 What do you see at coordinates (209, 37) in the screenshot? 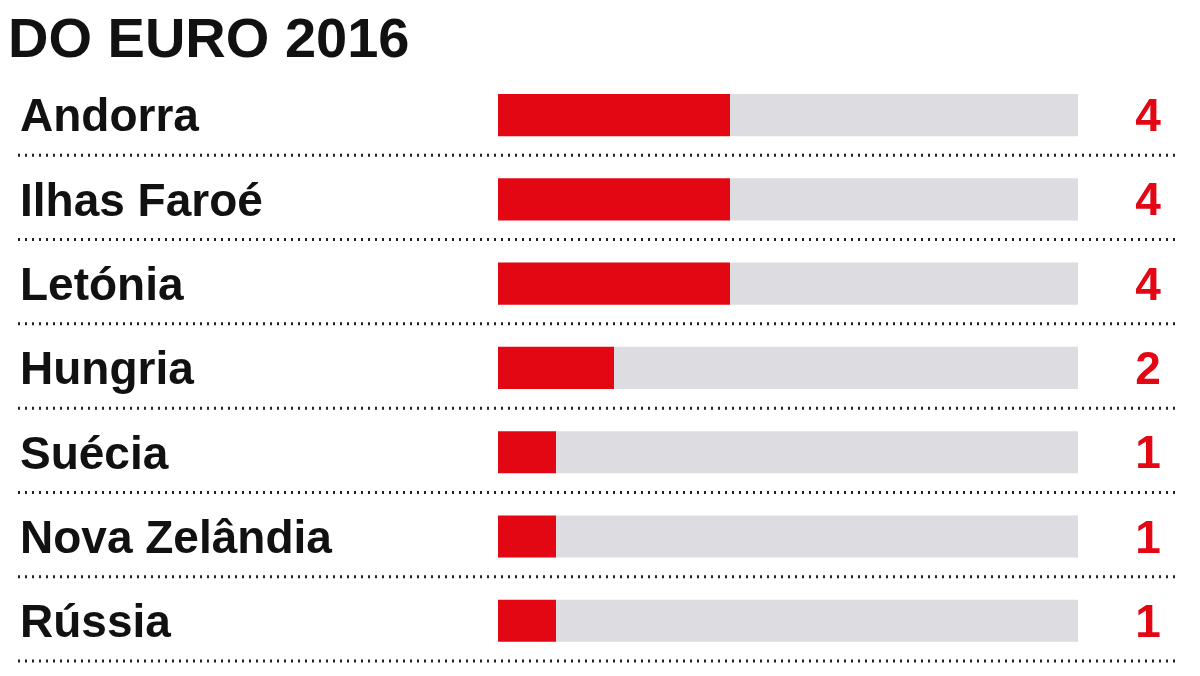
I see `chart-title: DO EURO 2016` at bounding box center [209, 37].